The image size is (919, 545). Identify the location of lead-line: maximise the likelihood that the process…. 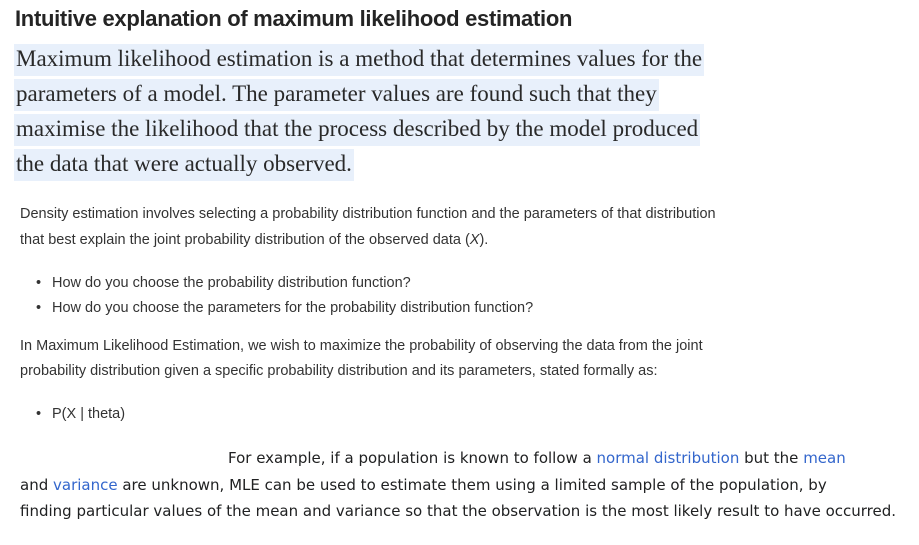
(357, 130).